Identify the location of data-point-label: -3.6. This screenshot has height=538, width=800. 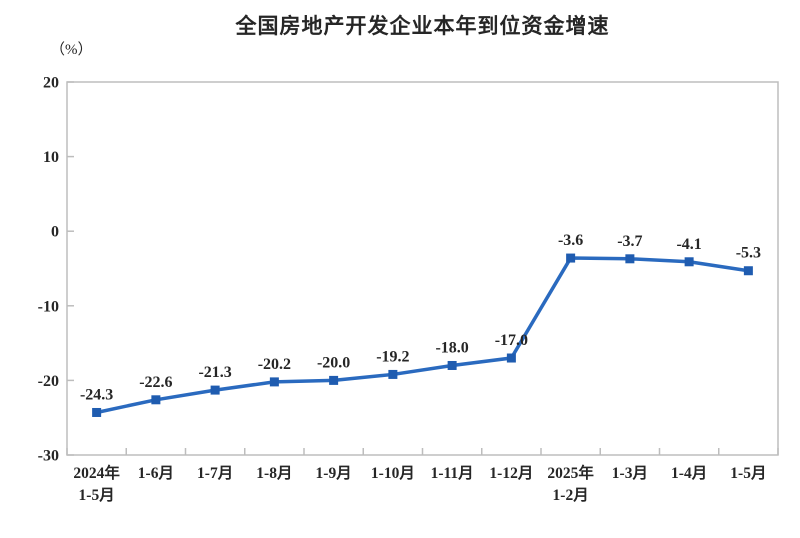
(570, 240).